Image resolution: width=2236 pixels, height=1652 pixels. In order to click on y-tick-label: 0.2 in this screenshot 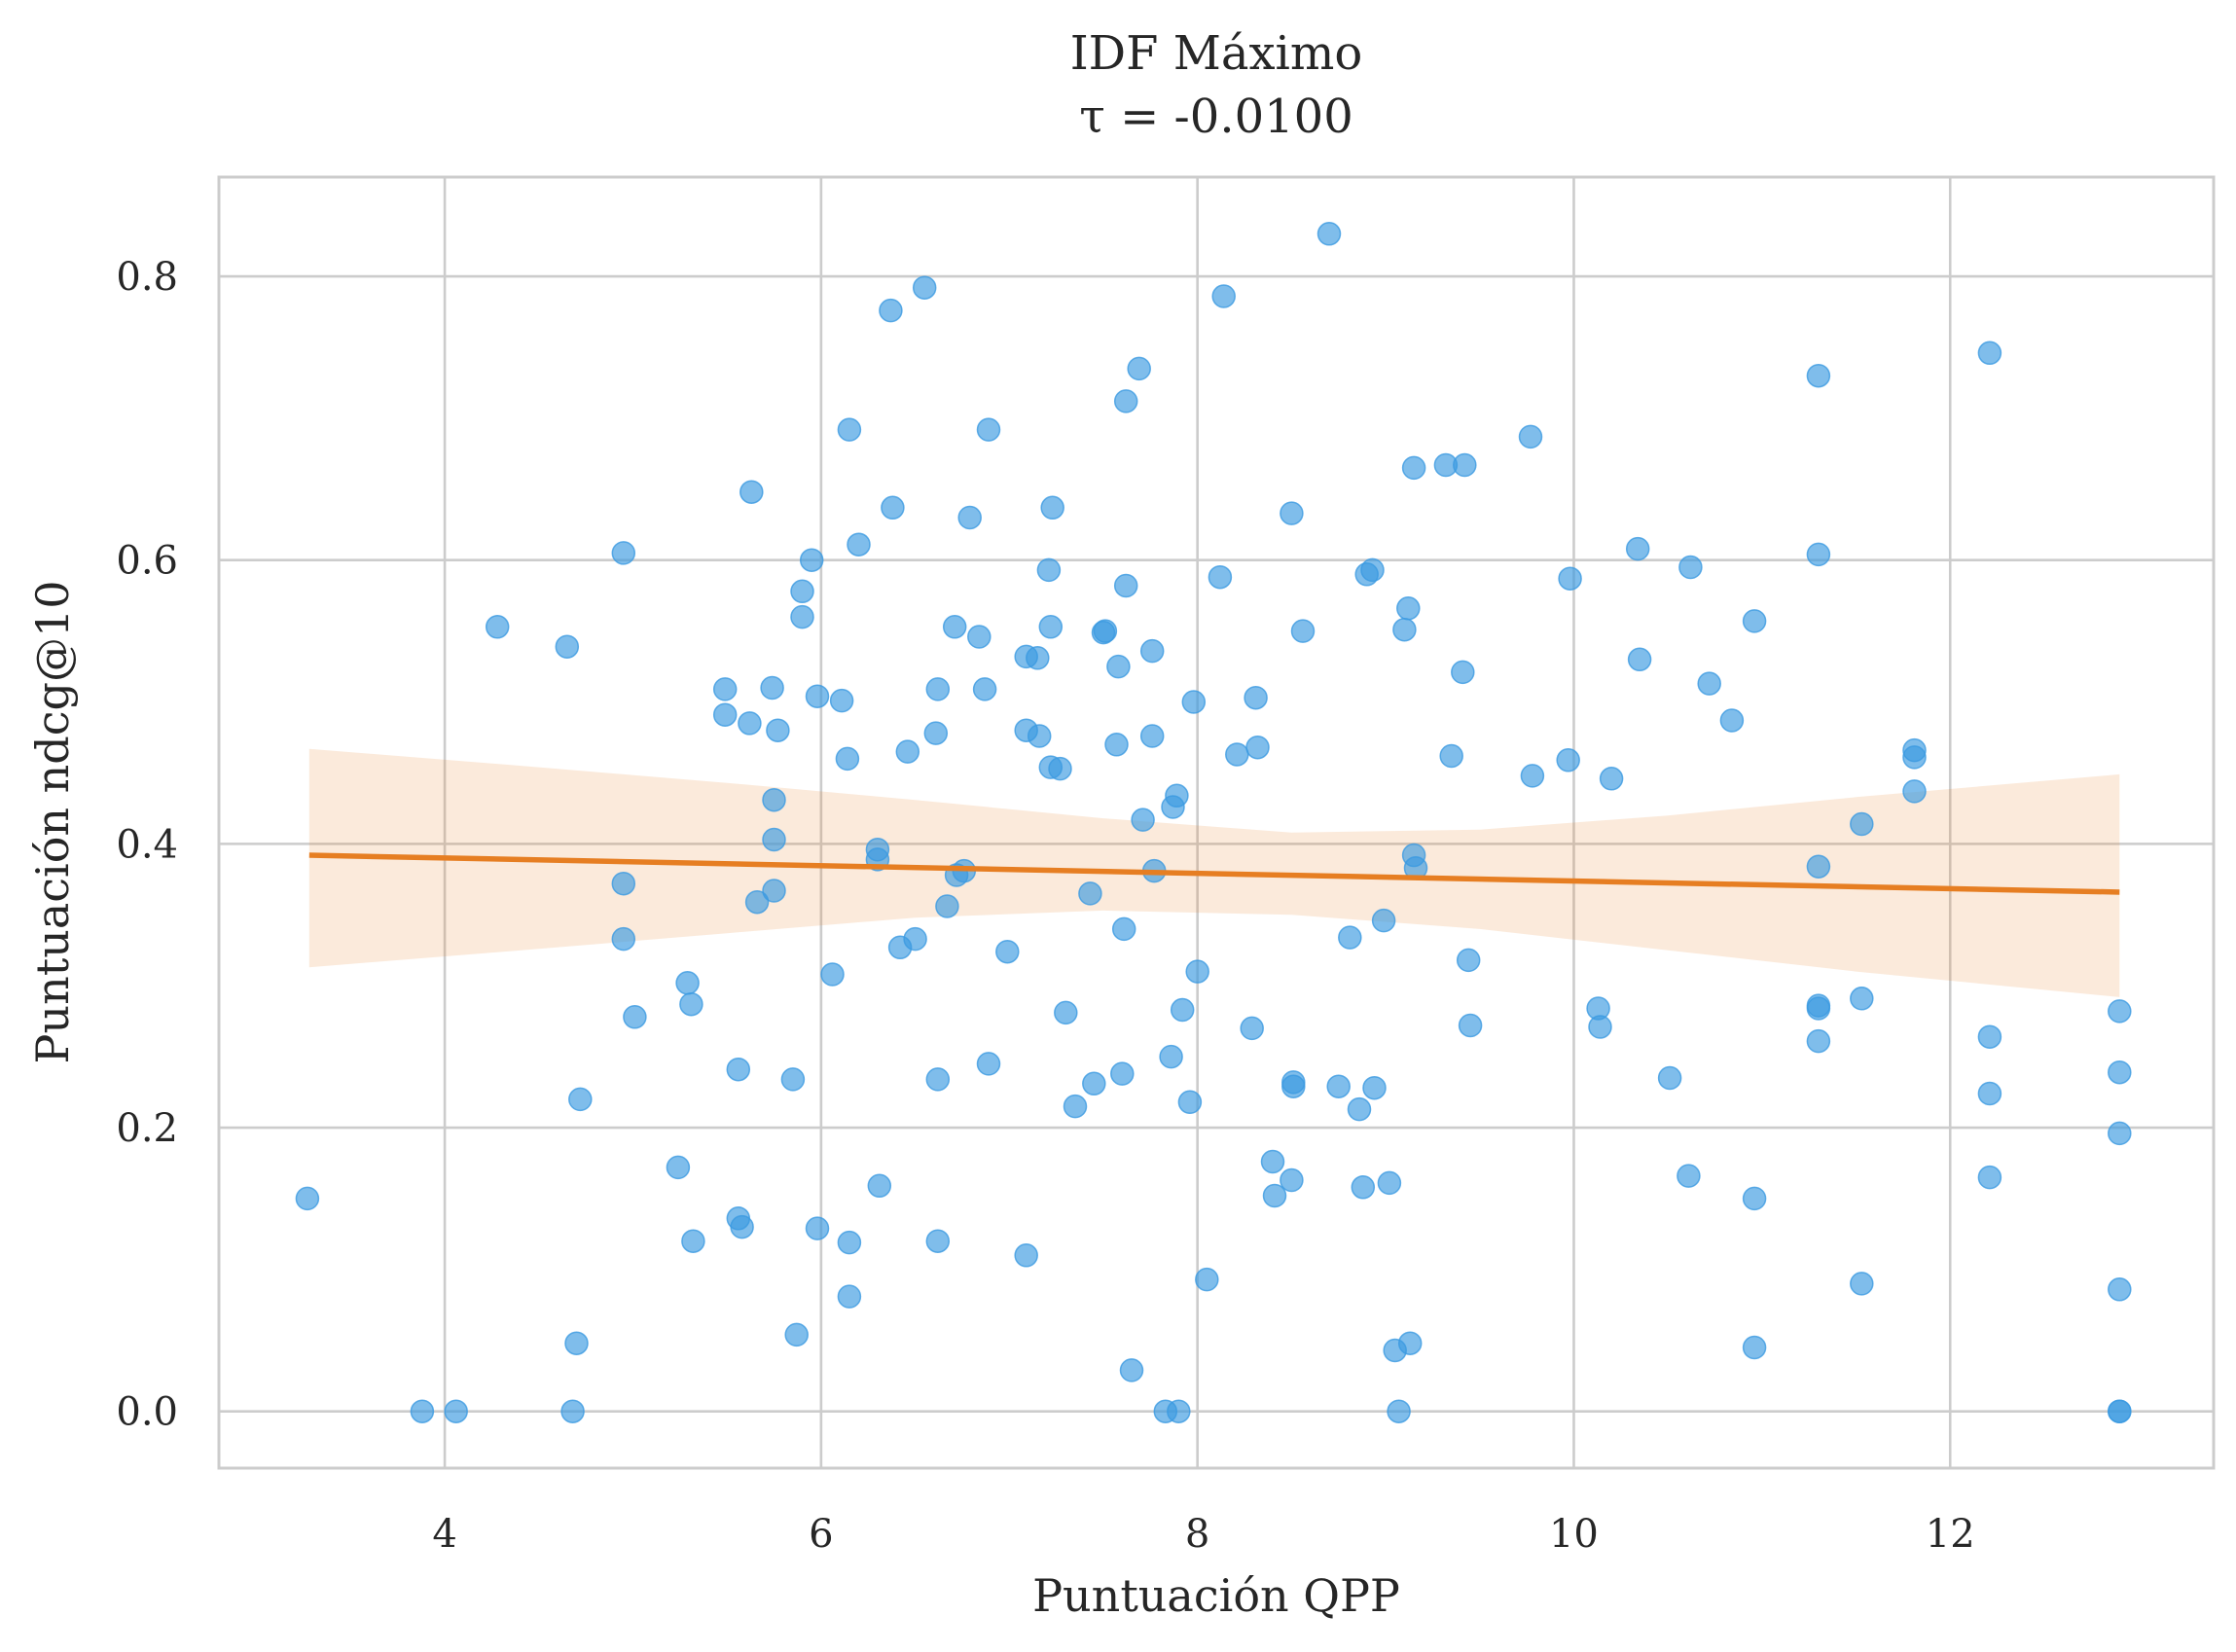, I will do `click(147, 1128)`.